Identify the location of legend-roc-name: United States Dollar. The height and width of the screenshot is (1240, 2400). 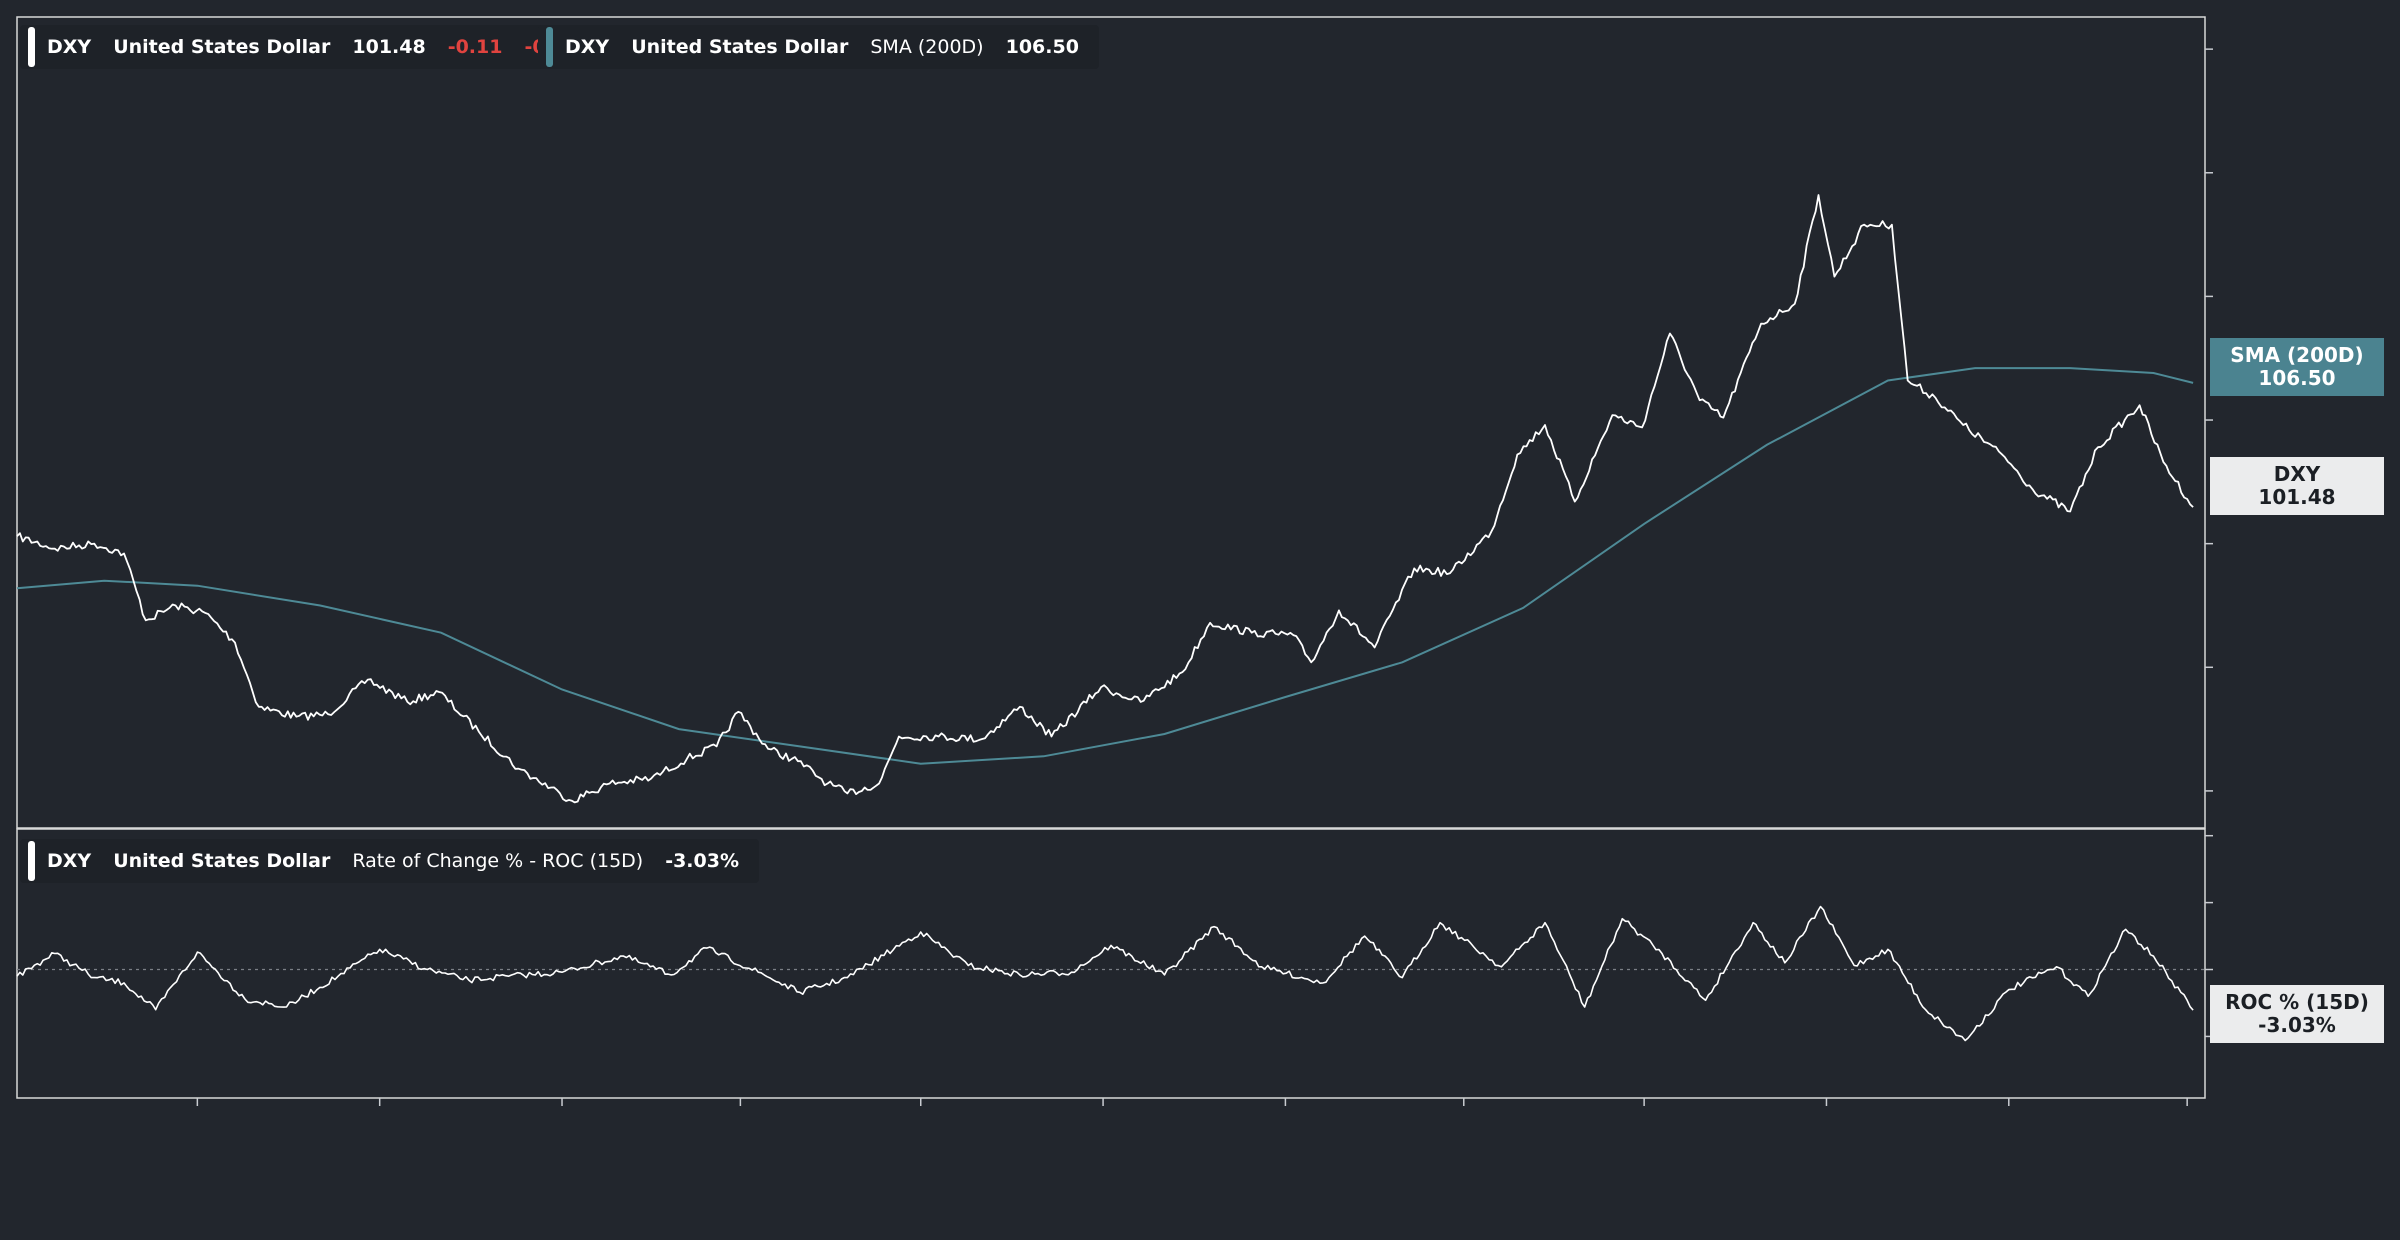
(222, 861).